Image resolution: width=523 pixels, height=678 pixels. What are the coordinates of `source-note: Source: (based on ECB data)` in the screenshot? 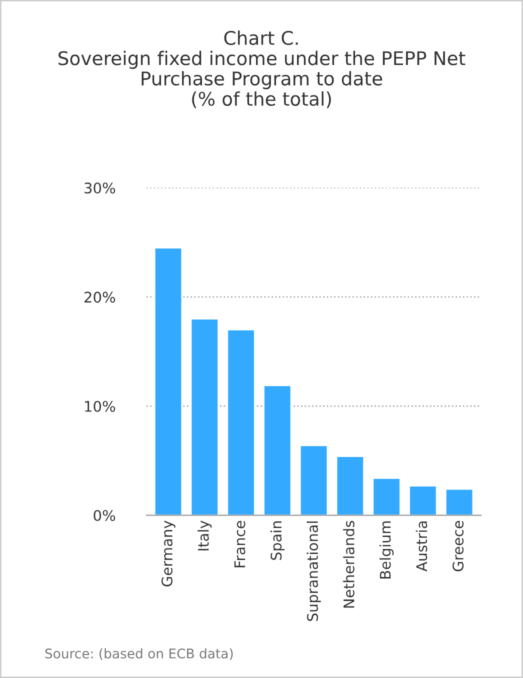 It's located at (139, 654).